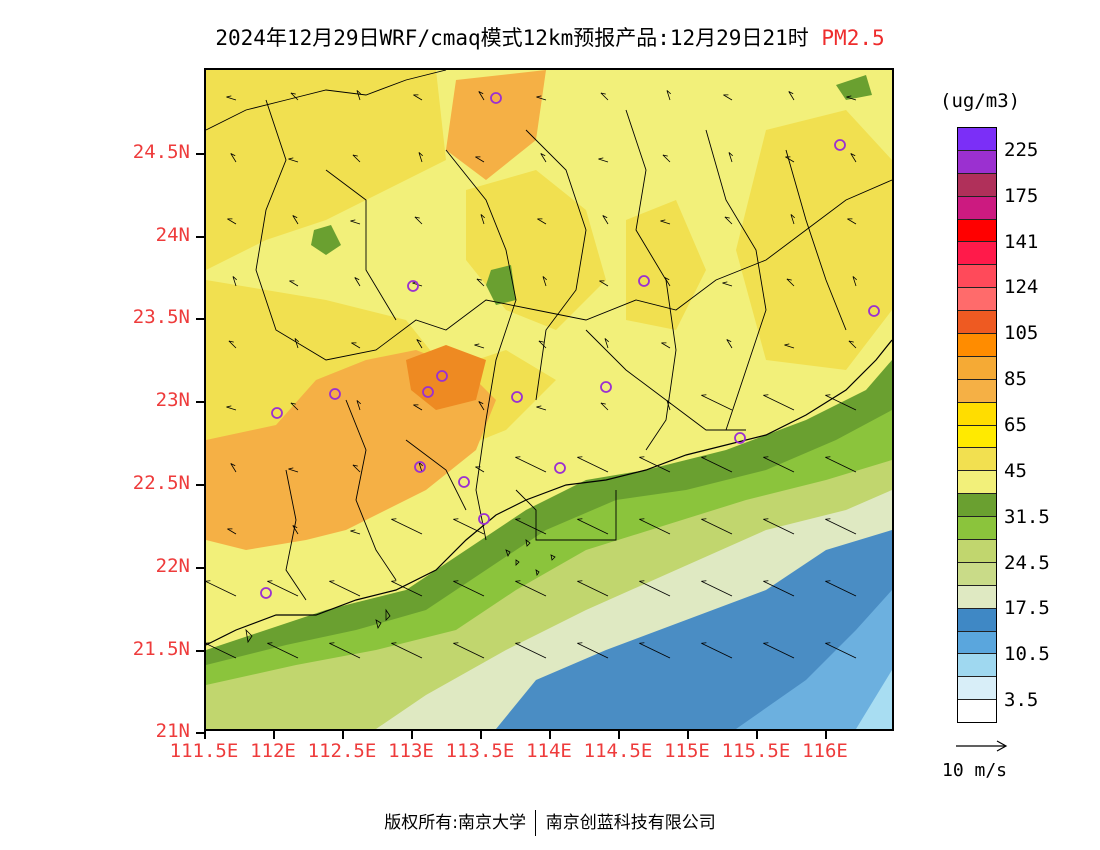 The height and width of the screenshot is (850, 1100). I want to click on wind-reference-arrow-icon, so click(982, 746).